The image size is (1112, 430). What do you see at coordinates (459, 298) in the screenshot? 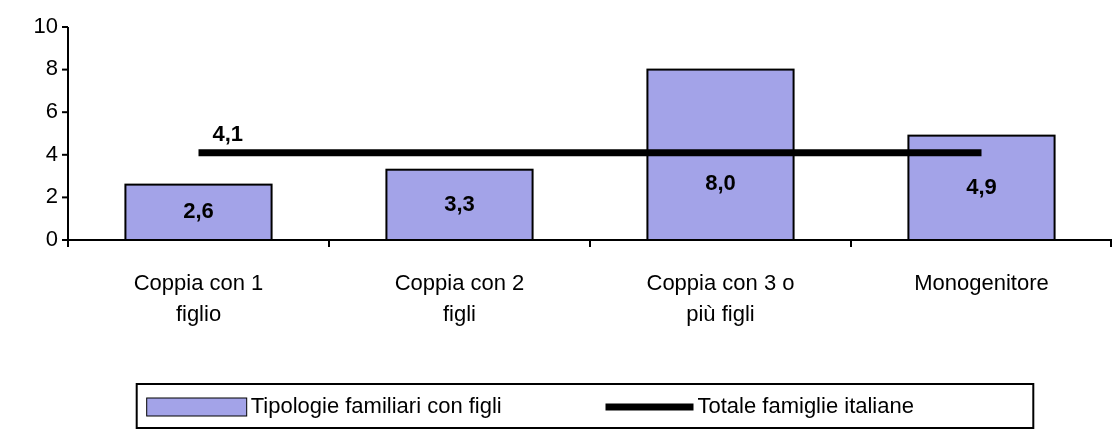
I see `x-tick-label: Coppia con 2 figli` at bounding box center [459, 298].